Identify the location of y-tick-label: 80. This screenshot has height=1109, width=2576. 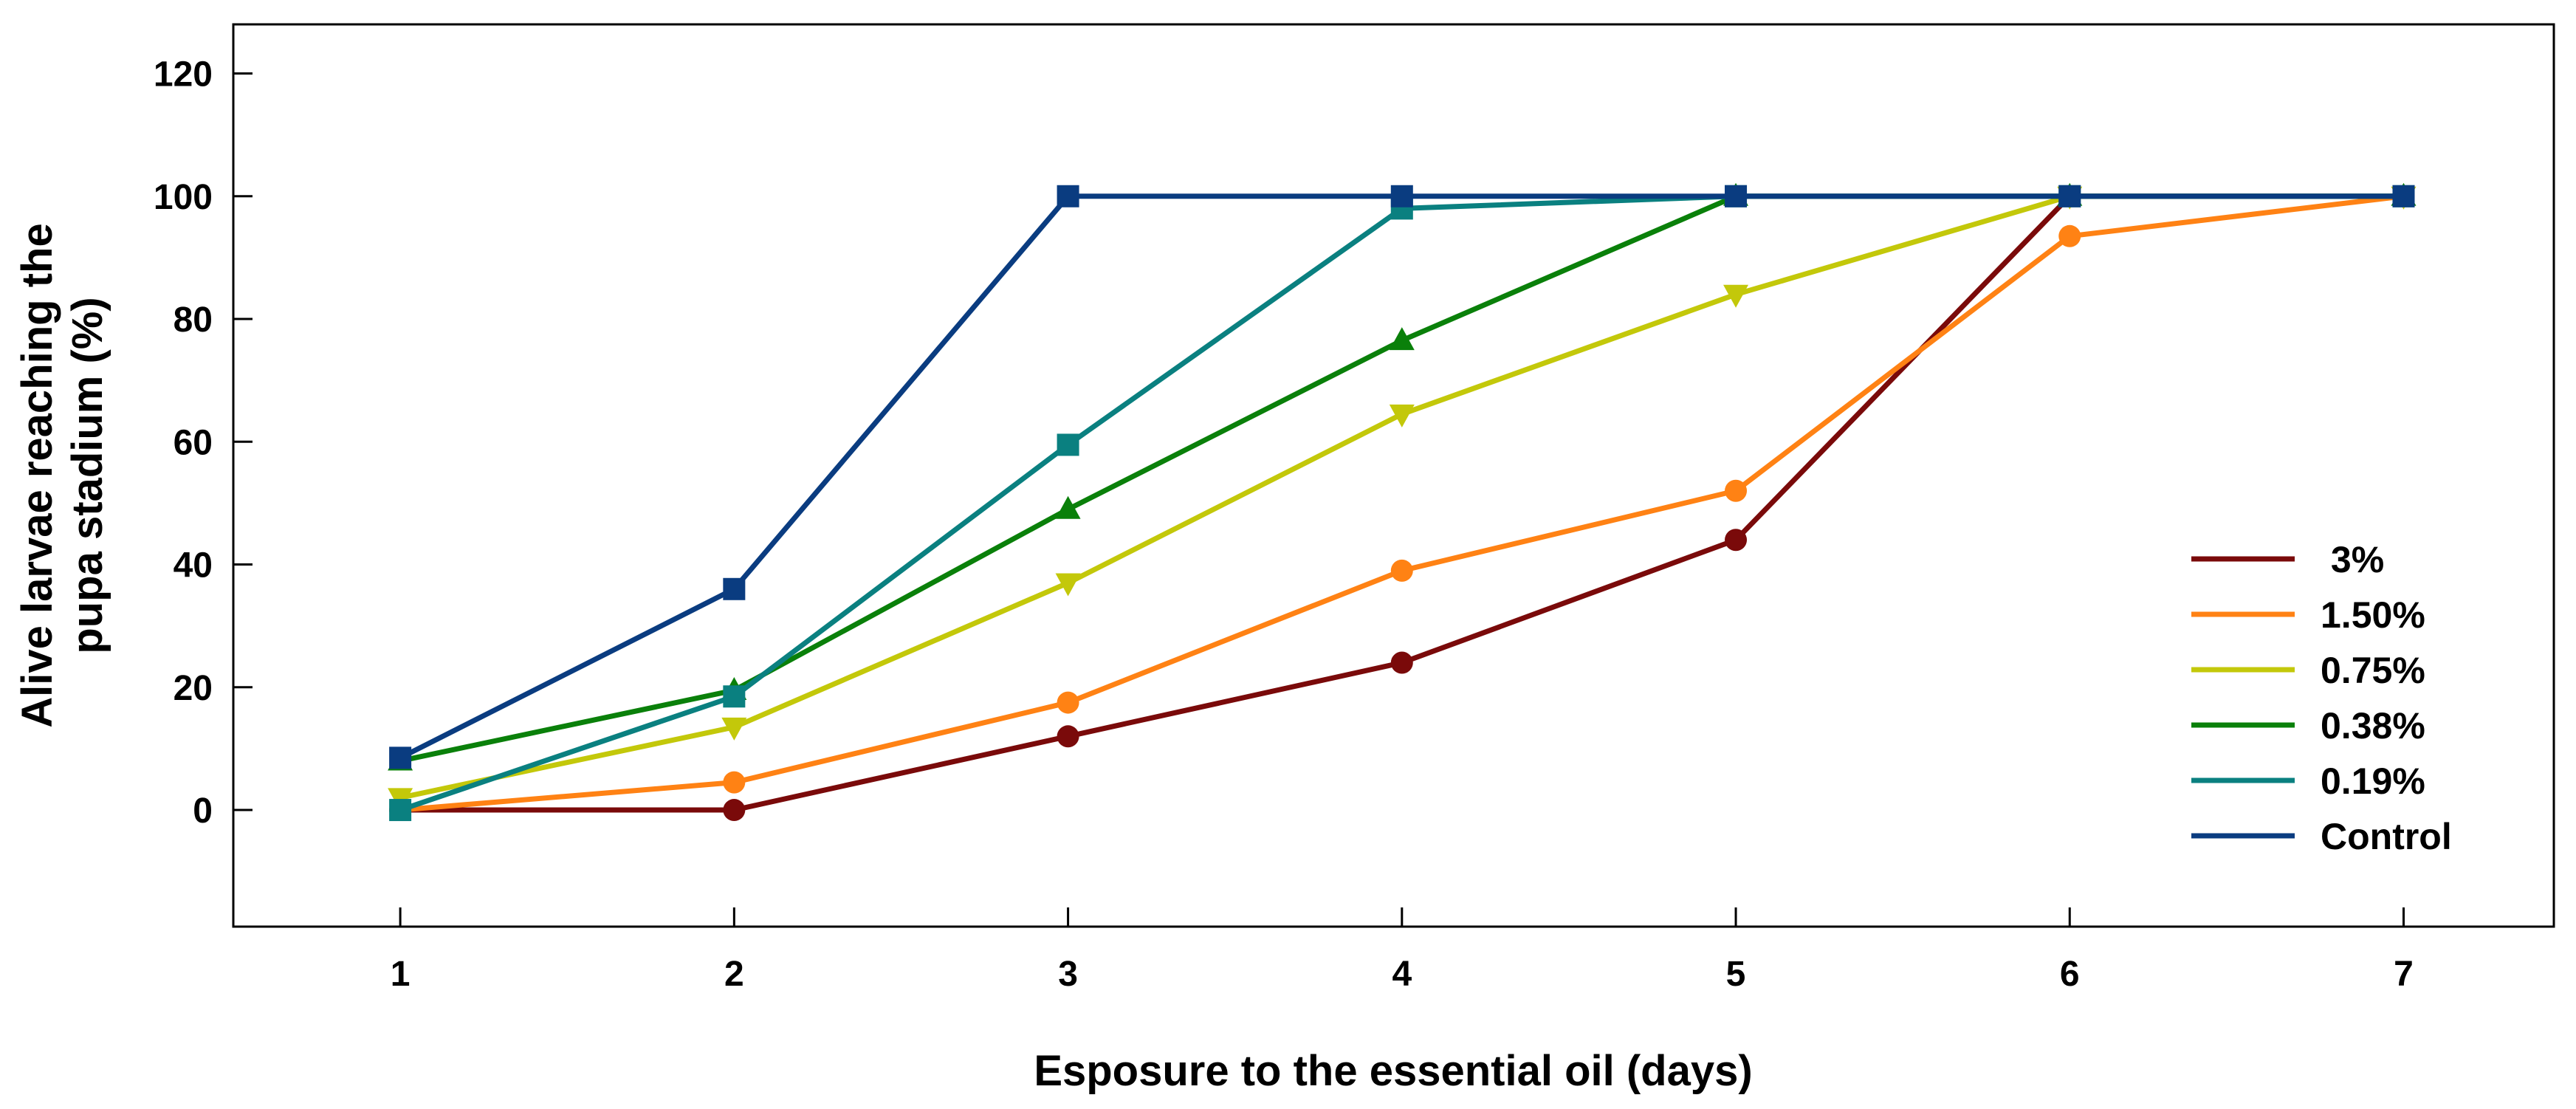
(194, 320).